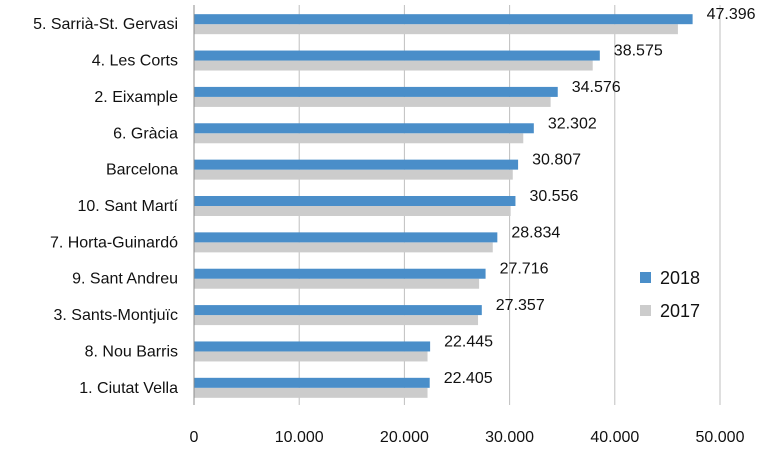 This screenshot has height=452, width=772. What do you see at coordinates (128, 388) in the screenshot?
I see `category-label: 1. Ciutat Vella` at bounding box center [128, 388].